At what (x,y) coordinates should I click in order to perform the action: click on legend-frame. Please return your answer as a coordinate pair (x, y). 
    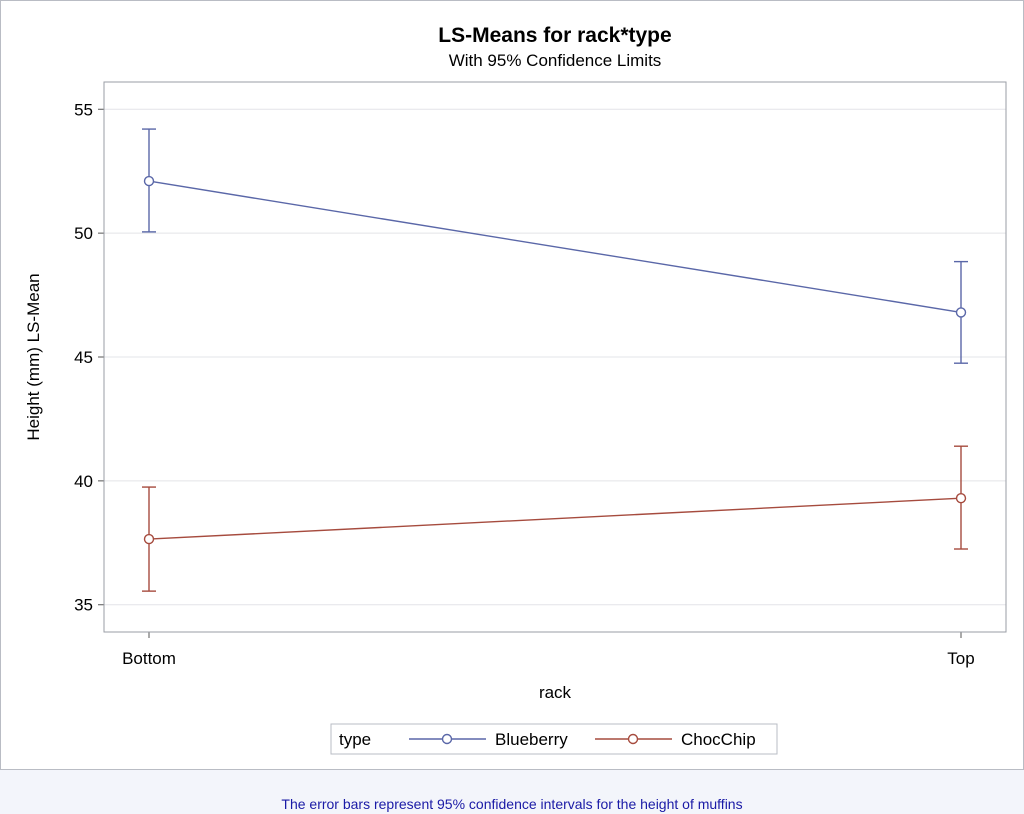
    Looking at the image, I should click on (554, 739).